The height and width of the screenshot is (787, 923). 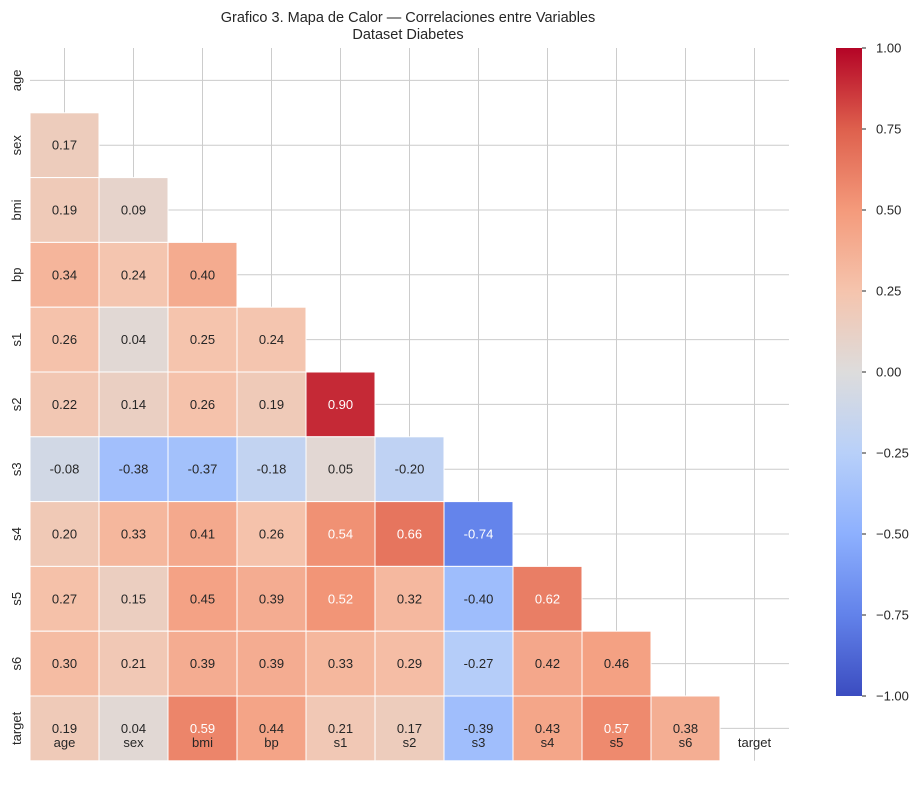 I want to click on heatmap-cell: 0.54, so click(x=340, y=534).